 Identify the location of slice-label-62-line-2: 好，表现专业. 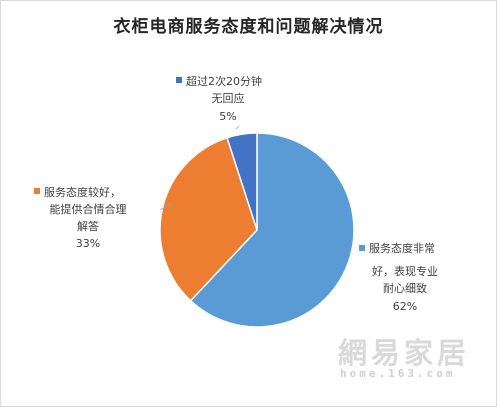
(405, 271).